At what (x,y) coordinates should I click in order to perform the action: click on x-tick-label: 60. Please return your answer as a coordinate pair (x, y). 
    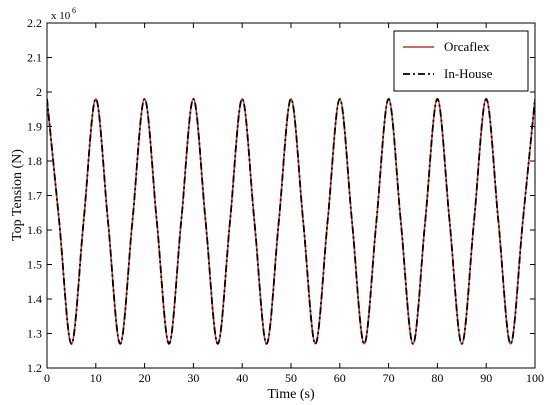
    Looking at the image, I should click on (340, 378).